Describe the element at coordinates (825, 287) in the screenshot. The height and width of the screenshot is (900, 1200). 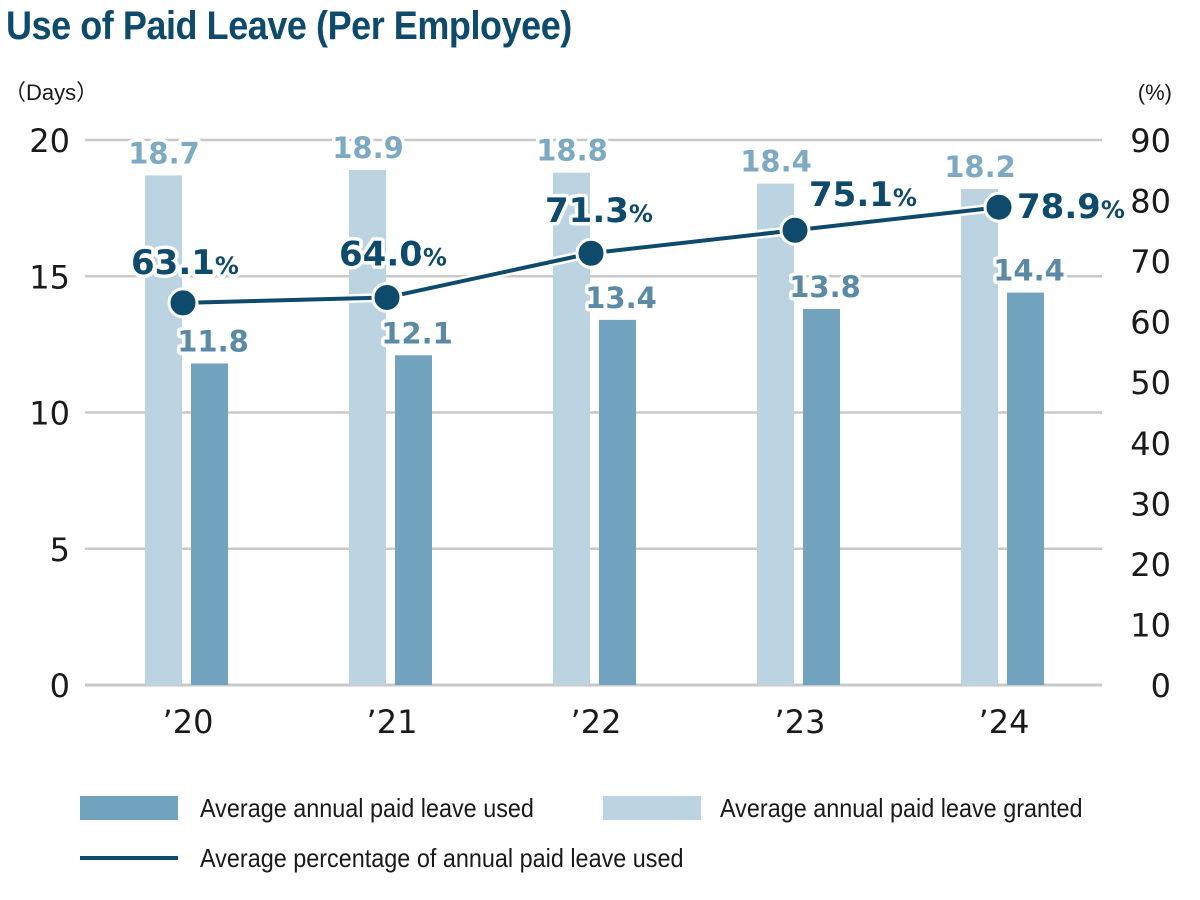
I see `used-value-label: 13.8` at that location.